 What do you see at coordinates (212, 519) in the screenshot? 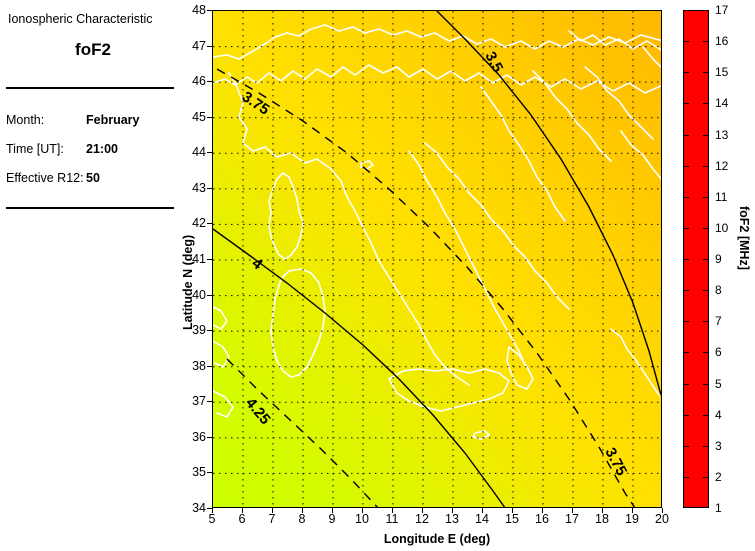
I see `x-tick-label: 5` at bounding box center [212, 519].